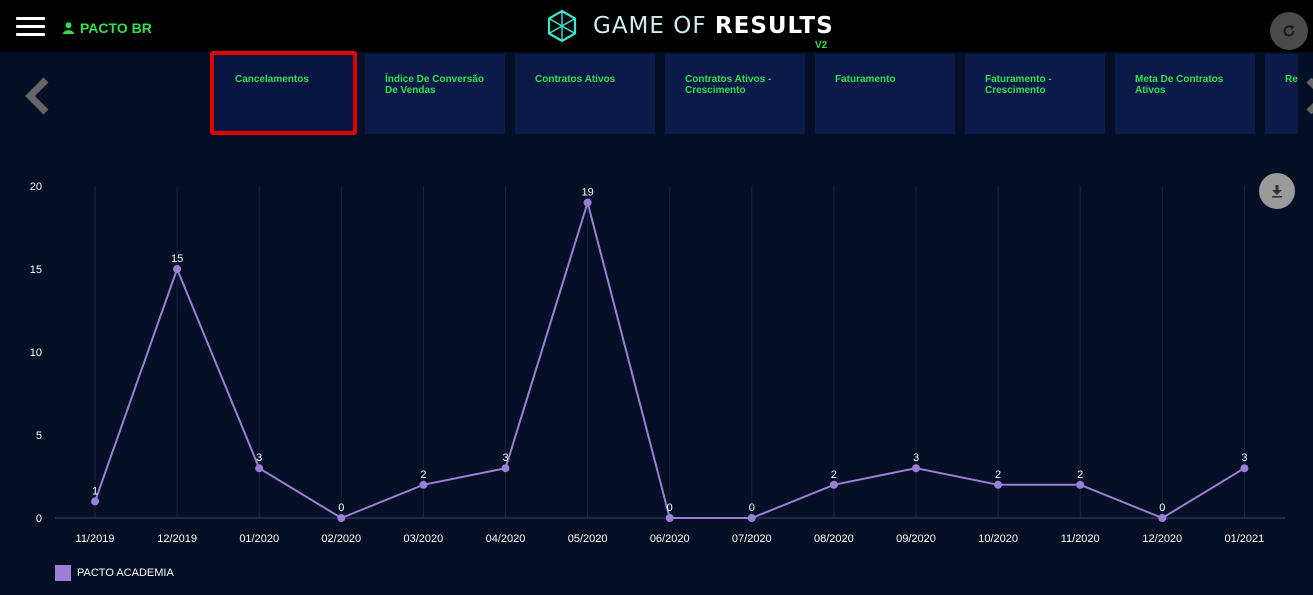 Image resolution: width=1313 pixels, height=595 pixels. I want to click on refresh-button, so click(1289, 31).